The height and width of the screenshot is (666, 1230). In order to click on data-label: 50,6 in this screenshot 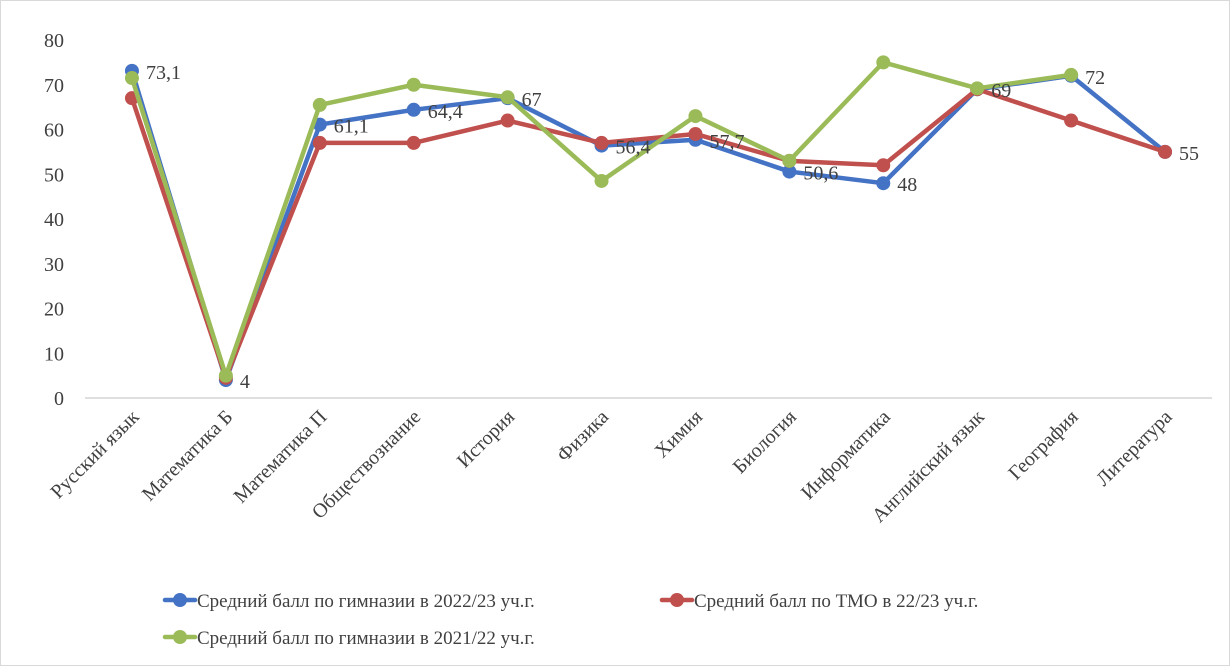, I will do `click(820, 174)`.